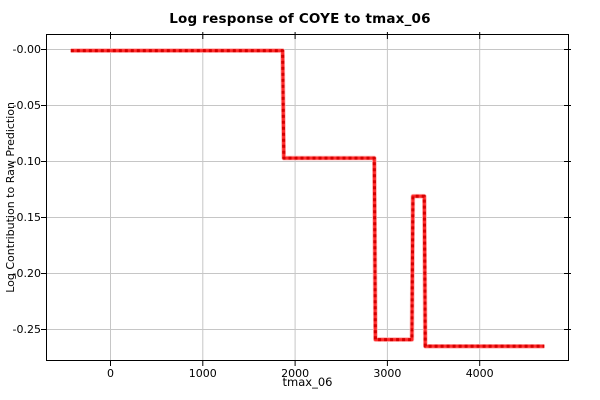  What do you see at coordinates (26, 329) in the screenshot?
I see `y-tick-label: -0.25` at bounding box center [26, 329].